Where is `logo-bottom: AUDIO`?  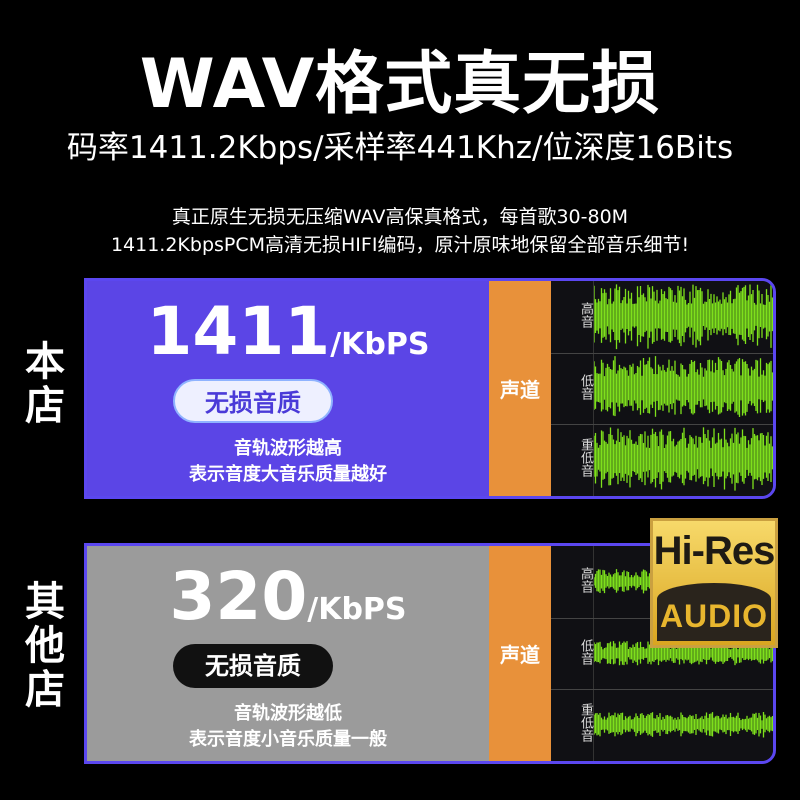
logo-bottom: AUDIO is located at coordinates (714, 612).